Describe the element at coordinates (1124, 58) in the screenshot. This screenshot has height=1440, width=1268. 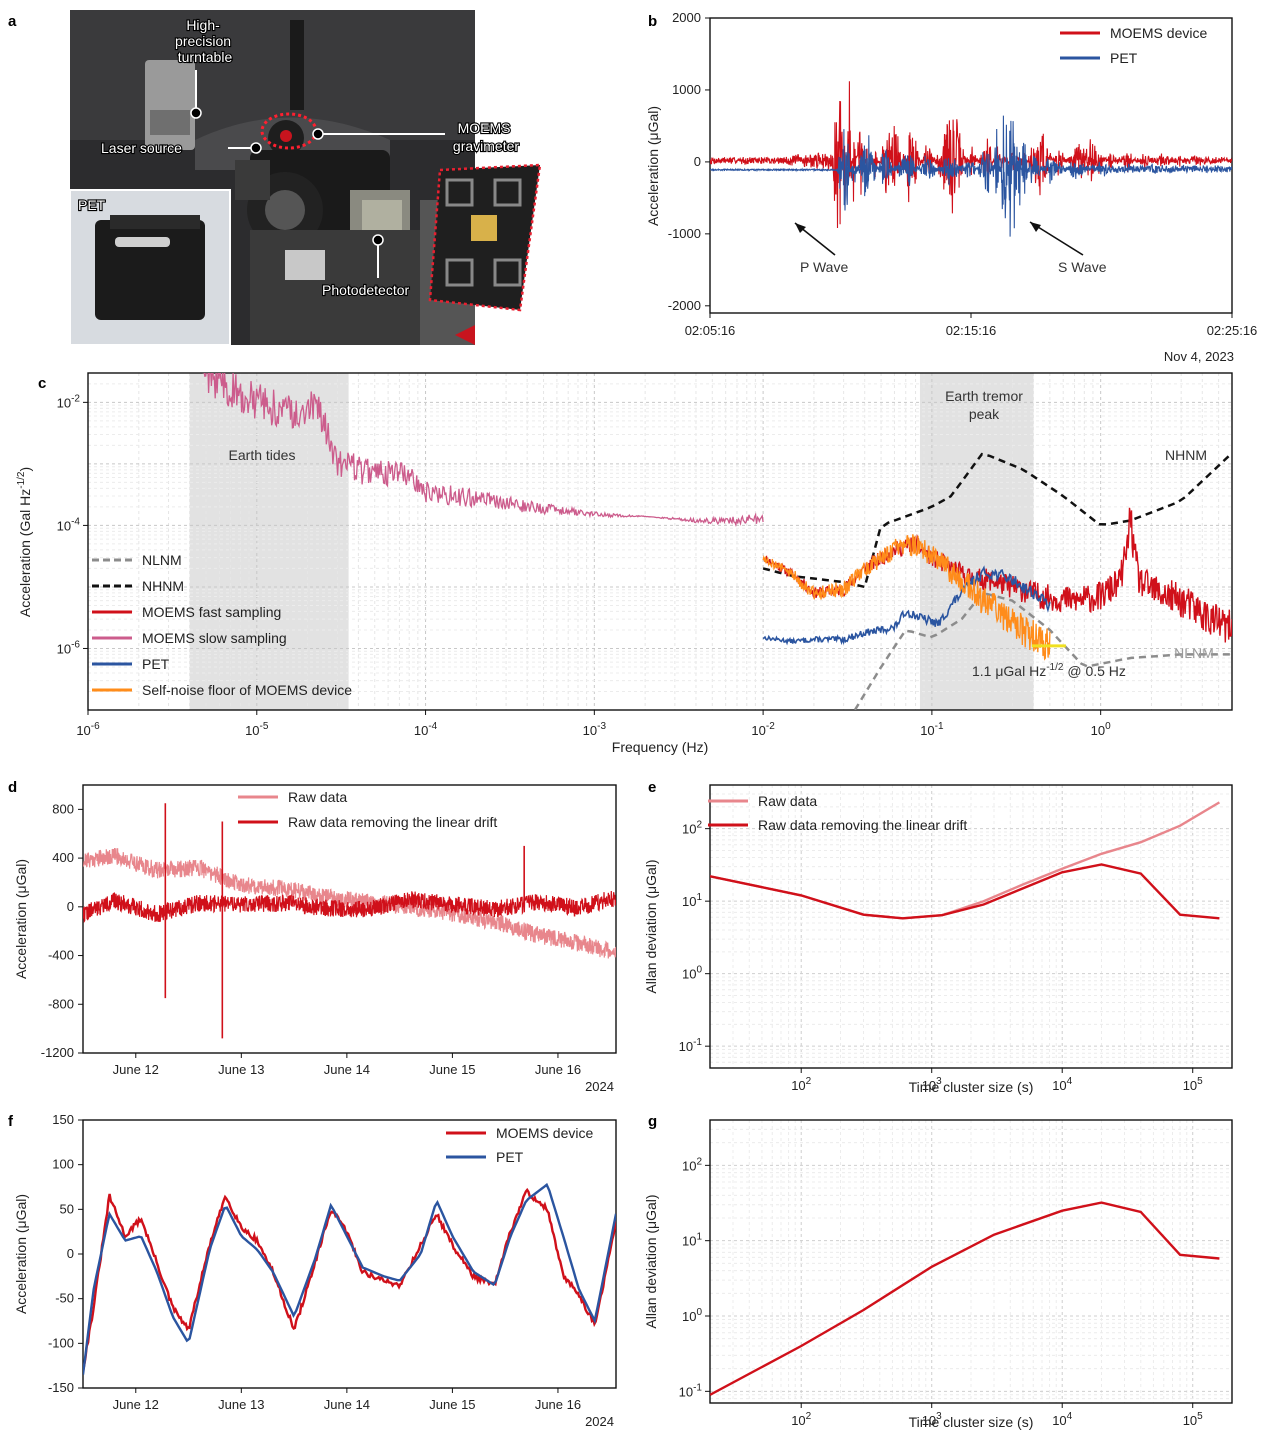
I see `b-legend-label-1: PET` at that location.